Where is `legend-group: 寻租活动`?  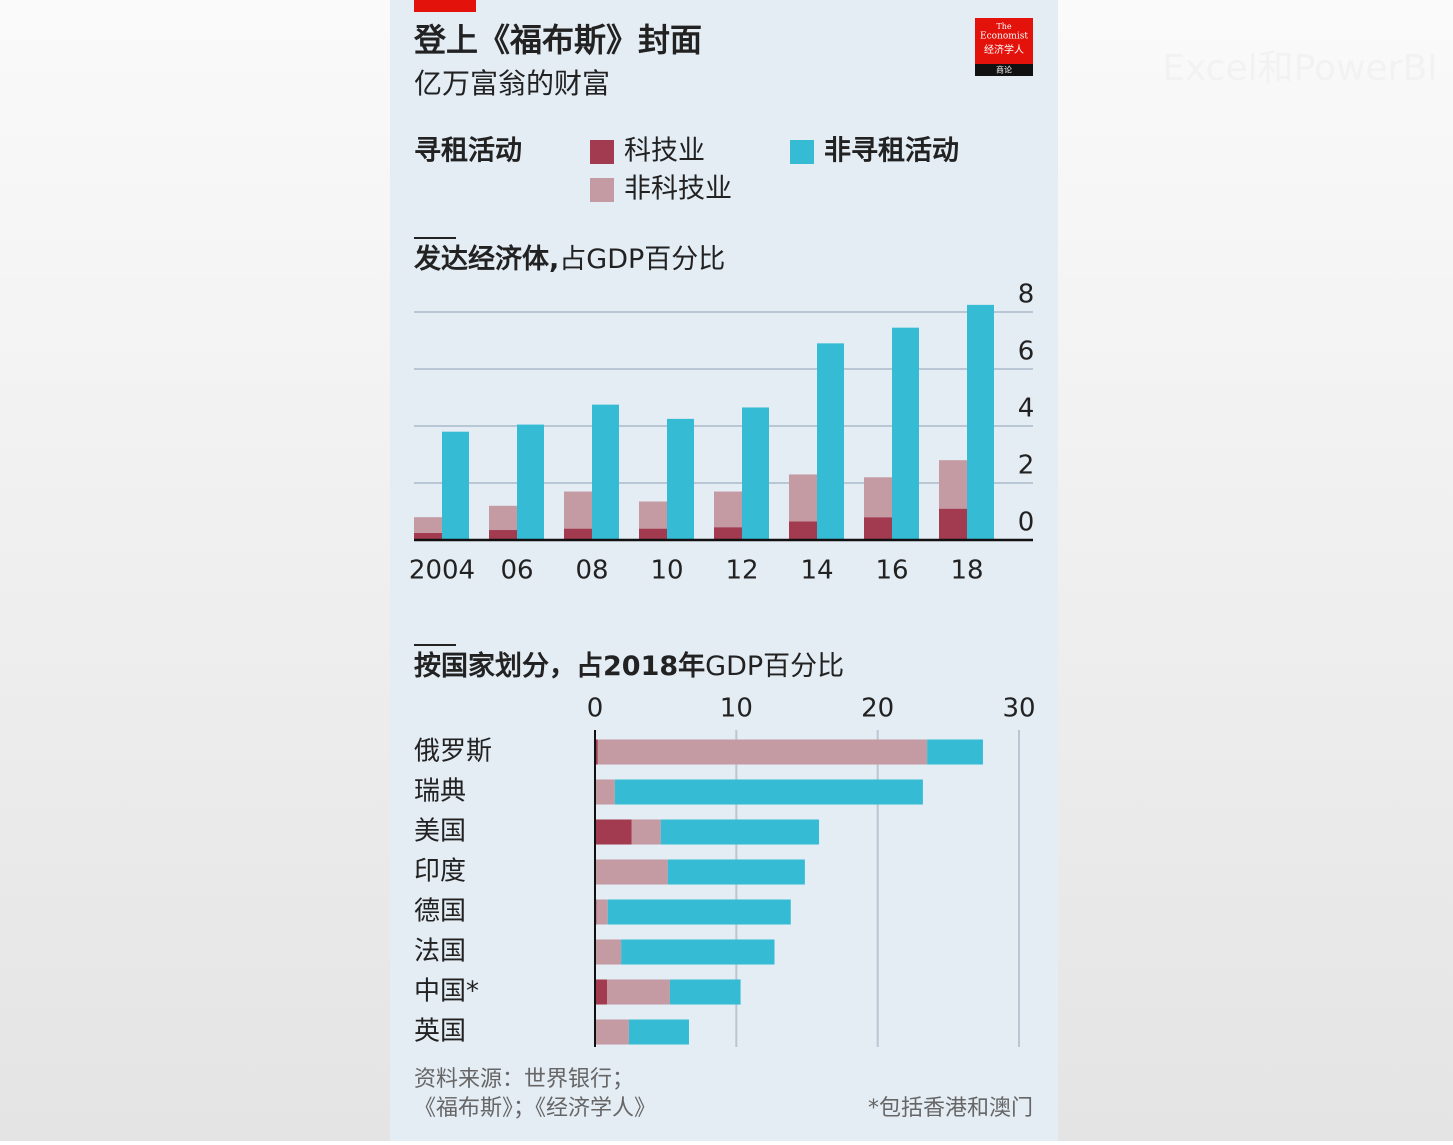
legend-group: 寻租活动 is located at coordinates (468, 151).